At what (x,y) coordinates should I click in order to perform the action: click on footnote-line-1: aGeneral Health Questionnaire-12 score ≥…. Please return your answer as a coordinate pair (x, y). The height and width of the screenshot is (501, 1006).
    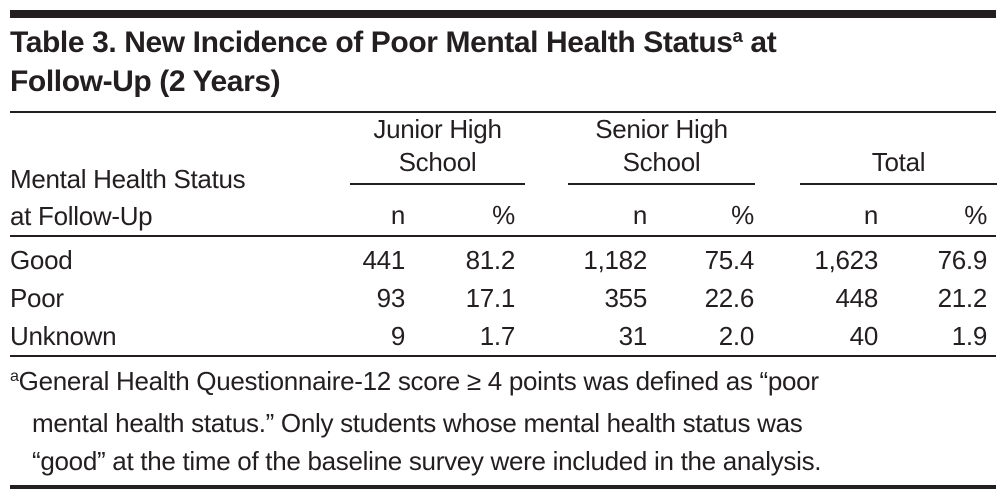
    Looking at the image, I should click on (503, 383).